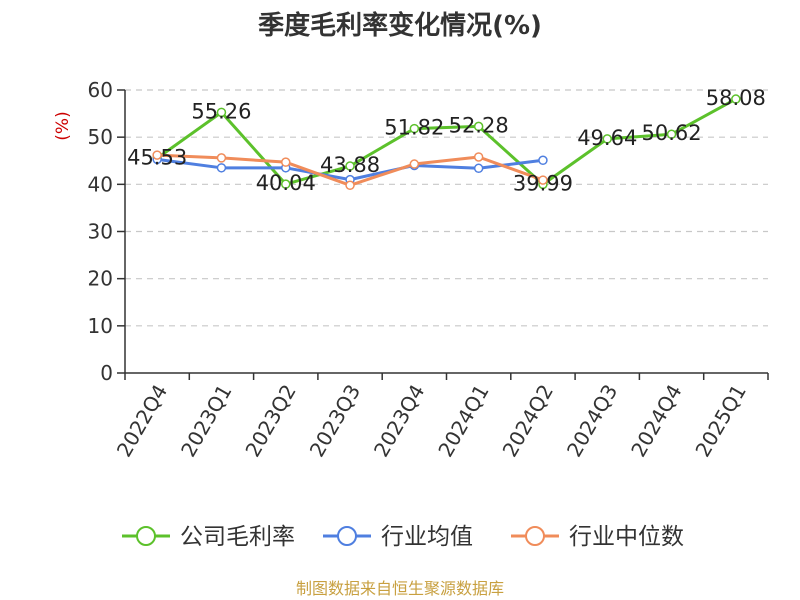 This screenshot has width=800, height=600. I want to click on y-tick-label: 0, so click(106, 373).